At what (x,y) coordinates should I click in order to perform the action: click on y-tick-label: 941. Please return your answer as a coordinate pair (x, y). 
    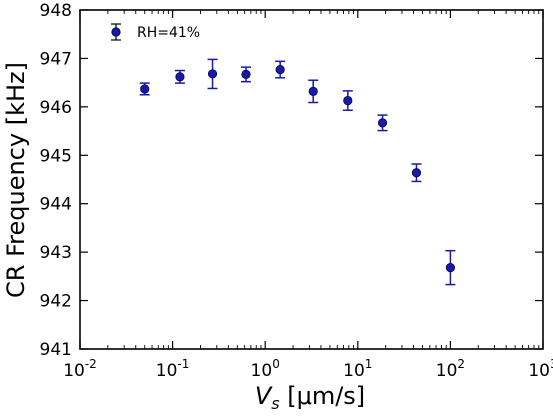
    Looking at the image, I should click on (56, 350).